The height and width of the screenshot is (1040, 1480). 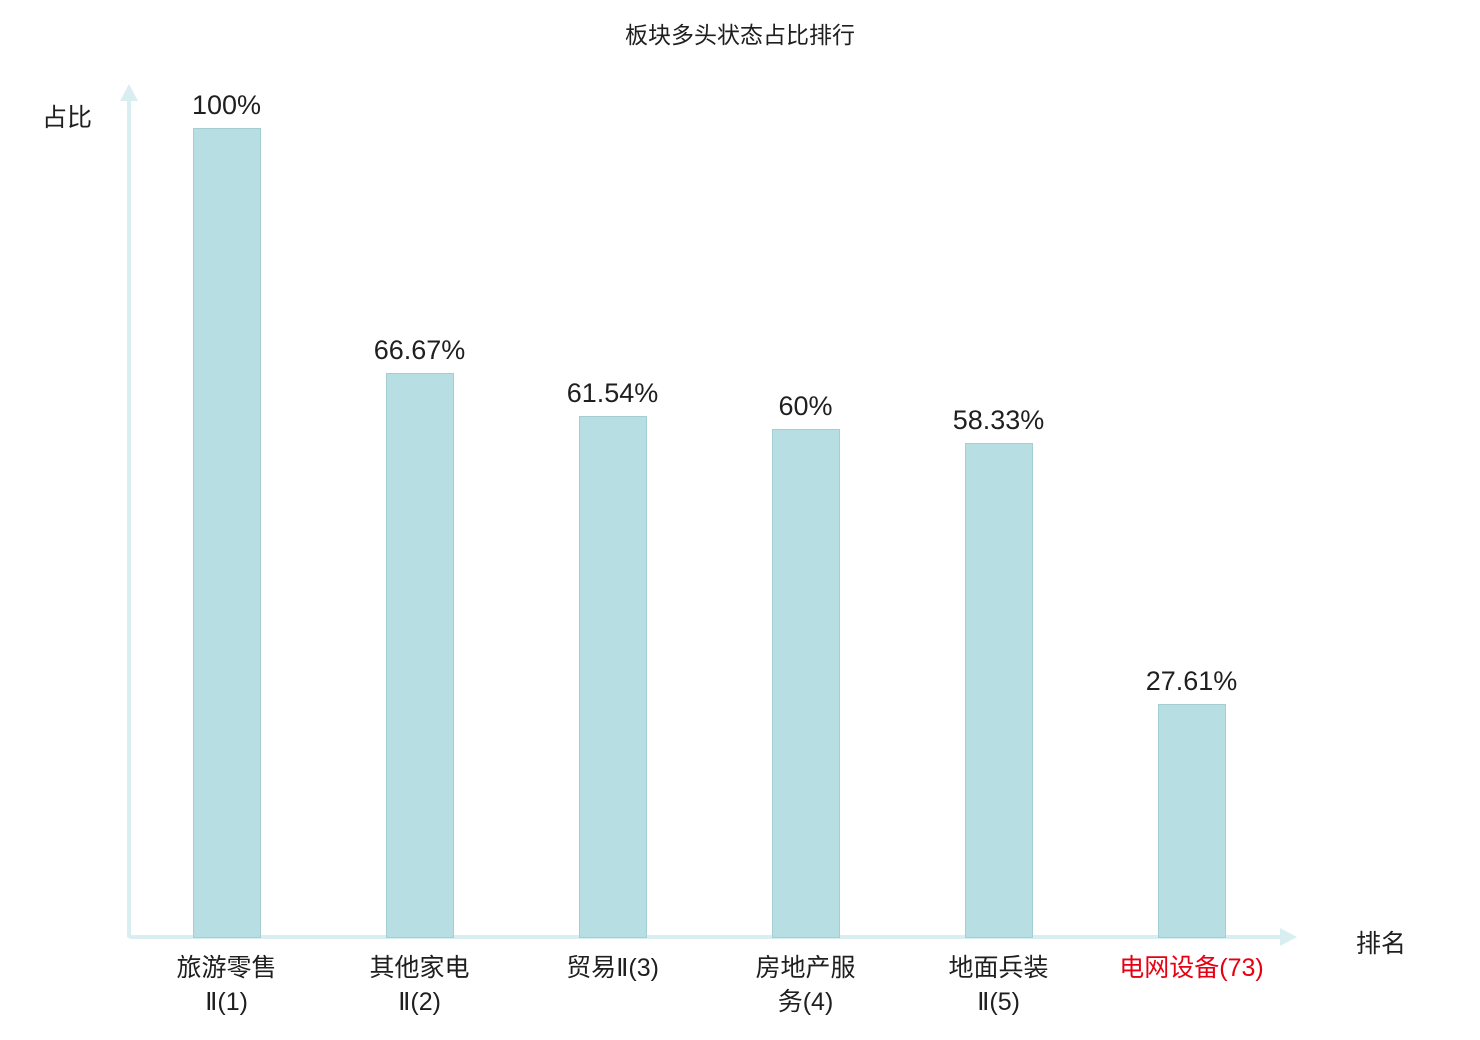 What do you see at coordinates (226, 105) in the screenshot?
I see `bar-value-label: 100%` at bounding box center [226, 105].